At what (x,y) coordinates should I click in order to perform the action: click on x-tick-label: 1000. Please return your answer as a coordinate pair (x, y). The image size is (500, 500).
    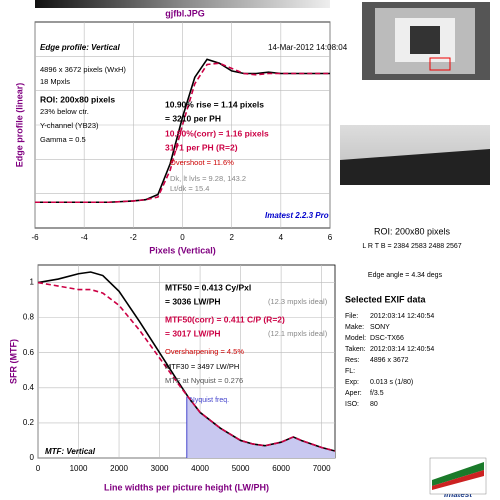
    Looking at the image, I should click on (79, 468).